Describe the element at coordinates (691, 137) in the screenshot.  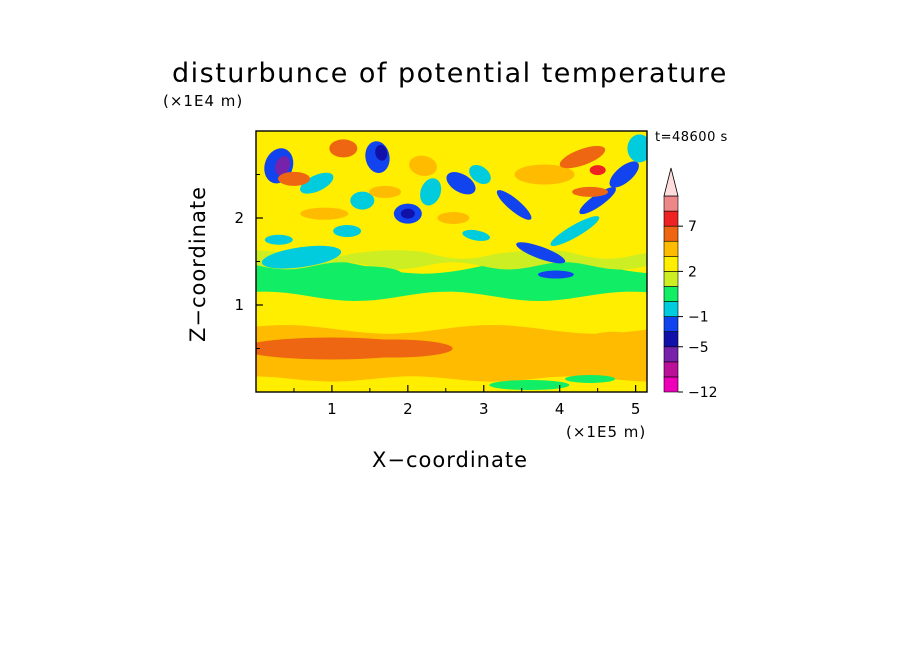
I see `time-label: t=48600 s` at that location.